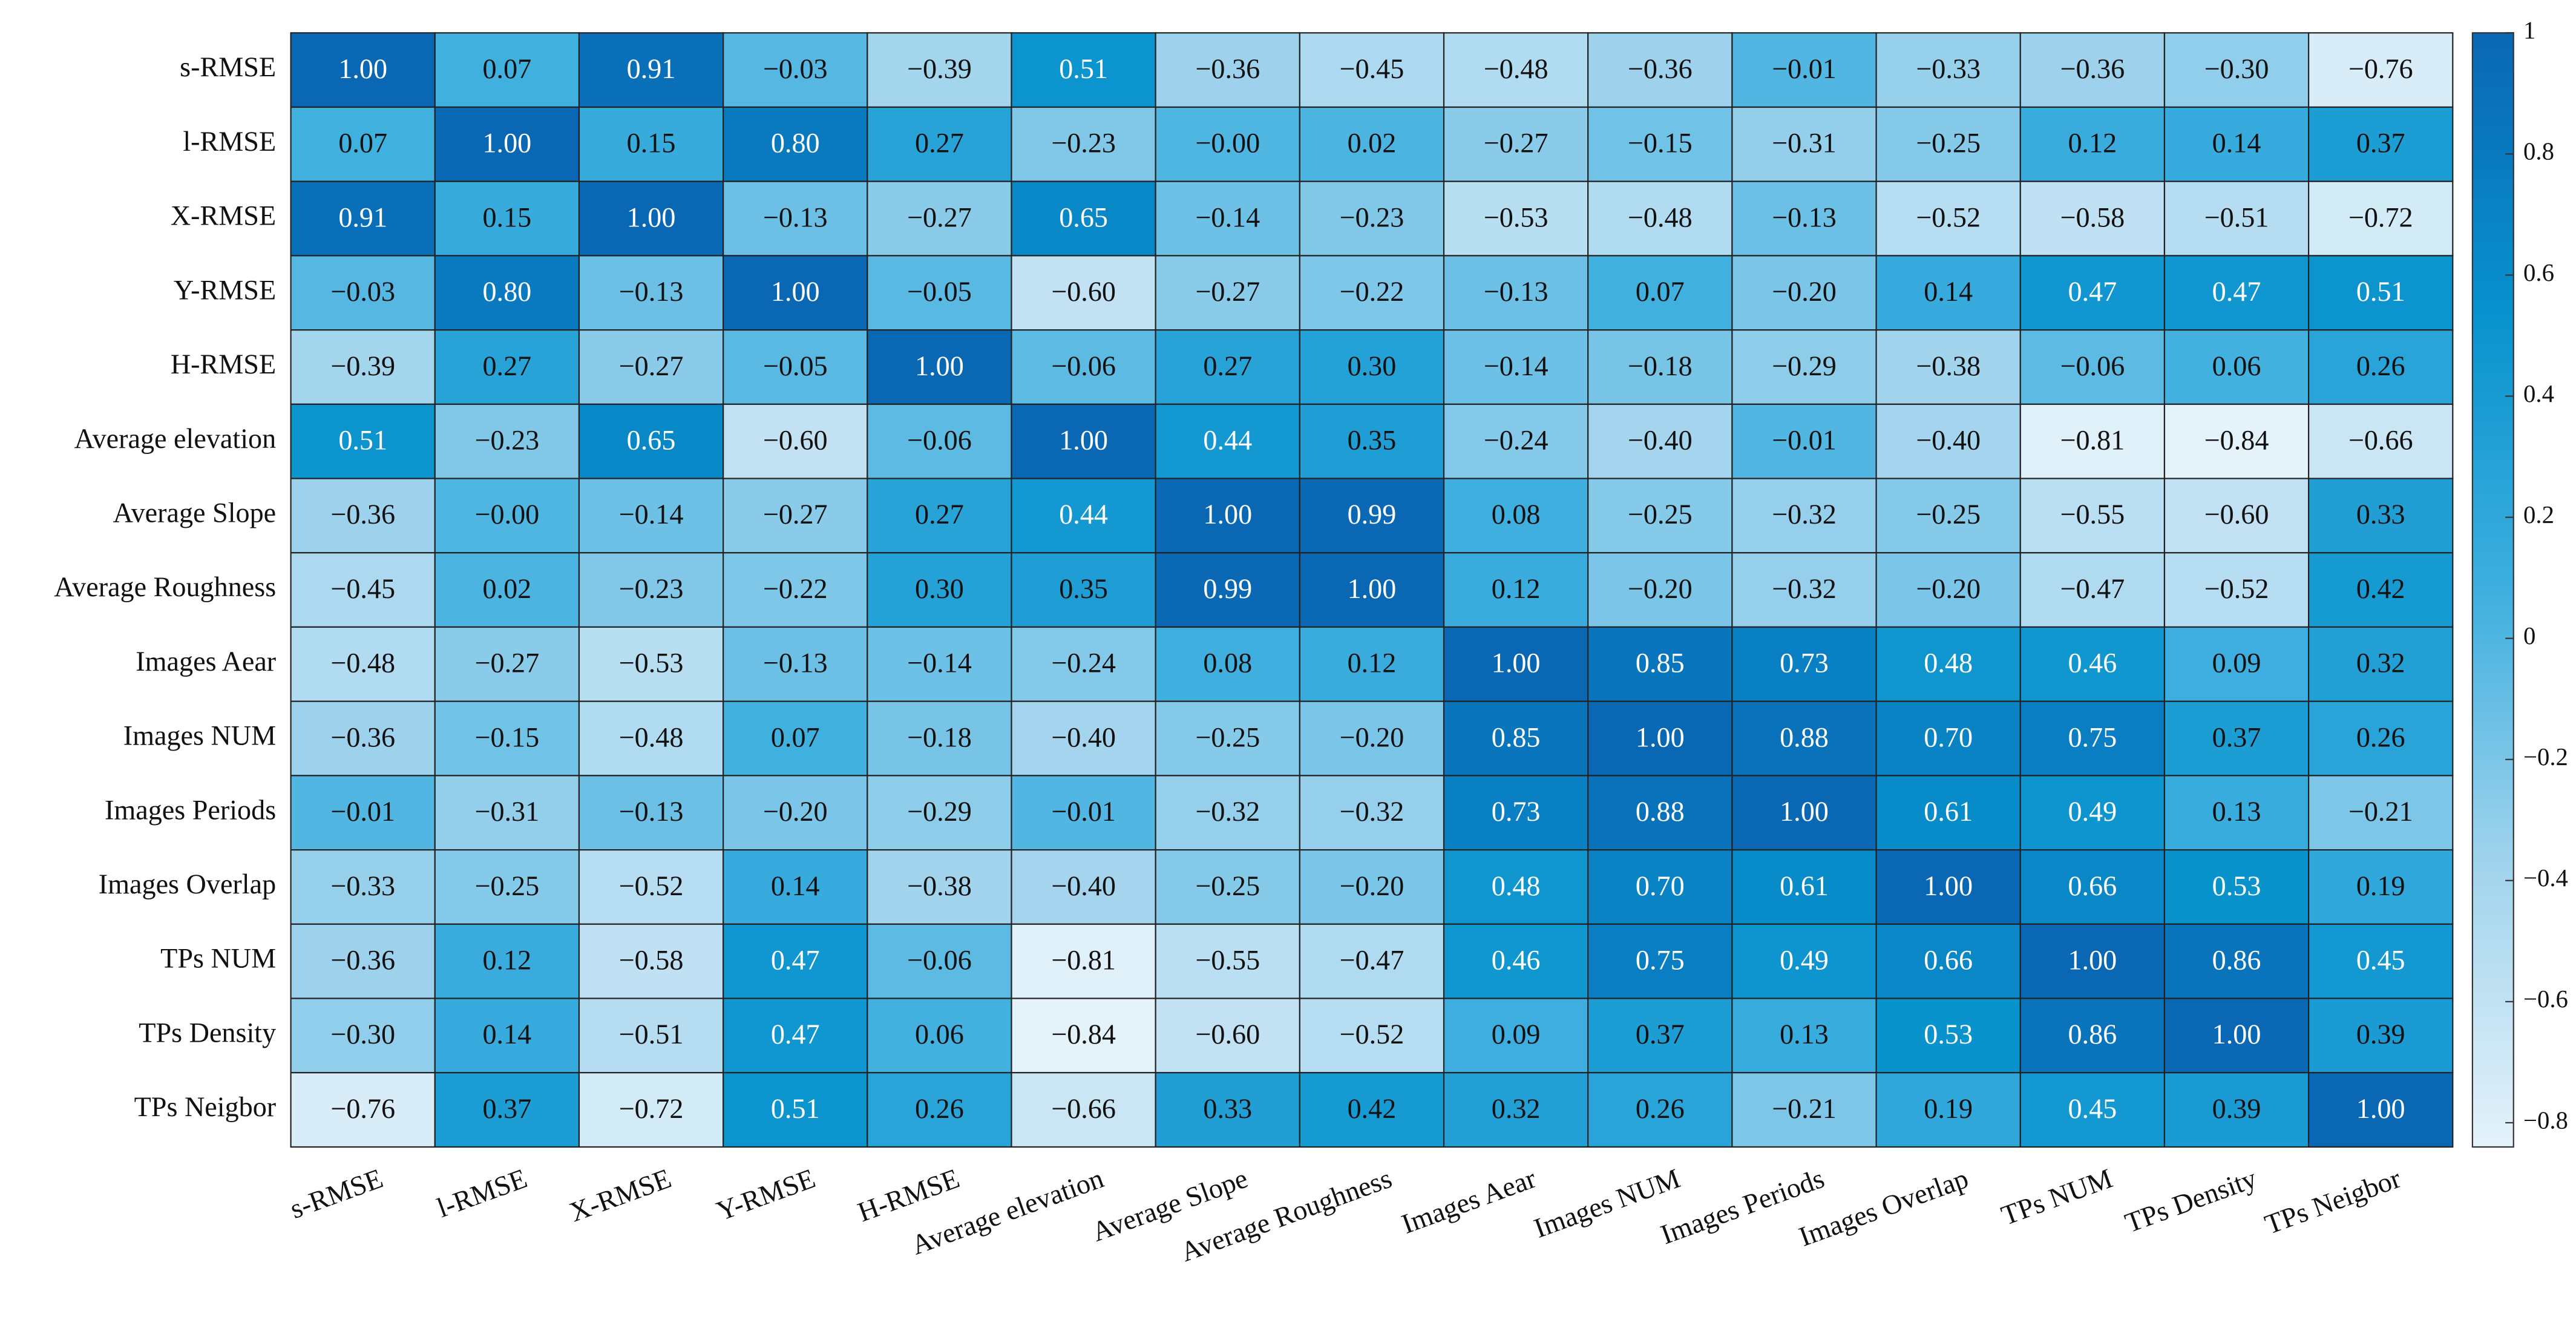 The width and height of the screenshot is (2576, 1331). I want to click on cell-label: 0.33, so click(1227, 1108).